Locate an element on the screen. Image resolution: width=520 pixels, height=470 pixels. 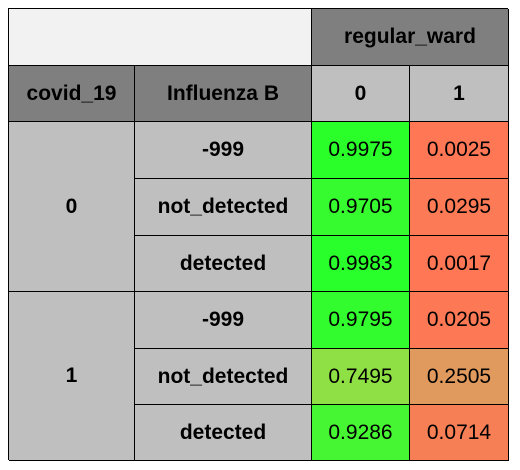
column-group-header: regular_ward is located at coordinates (410, 37).